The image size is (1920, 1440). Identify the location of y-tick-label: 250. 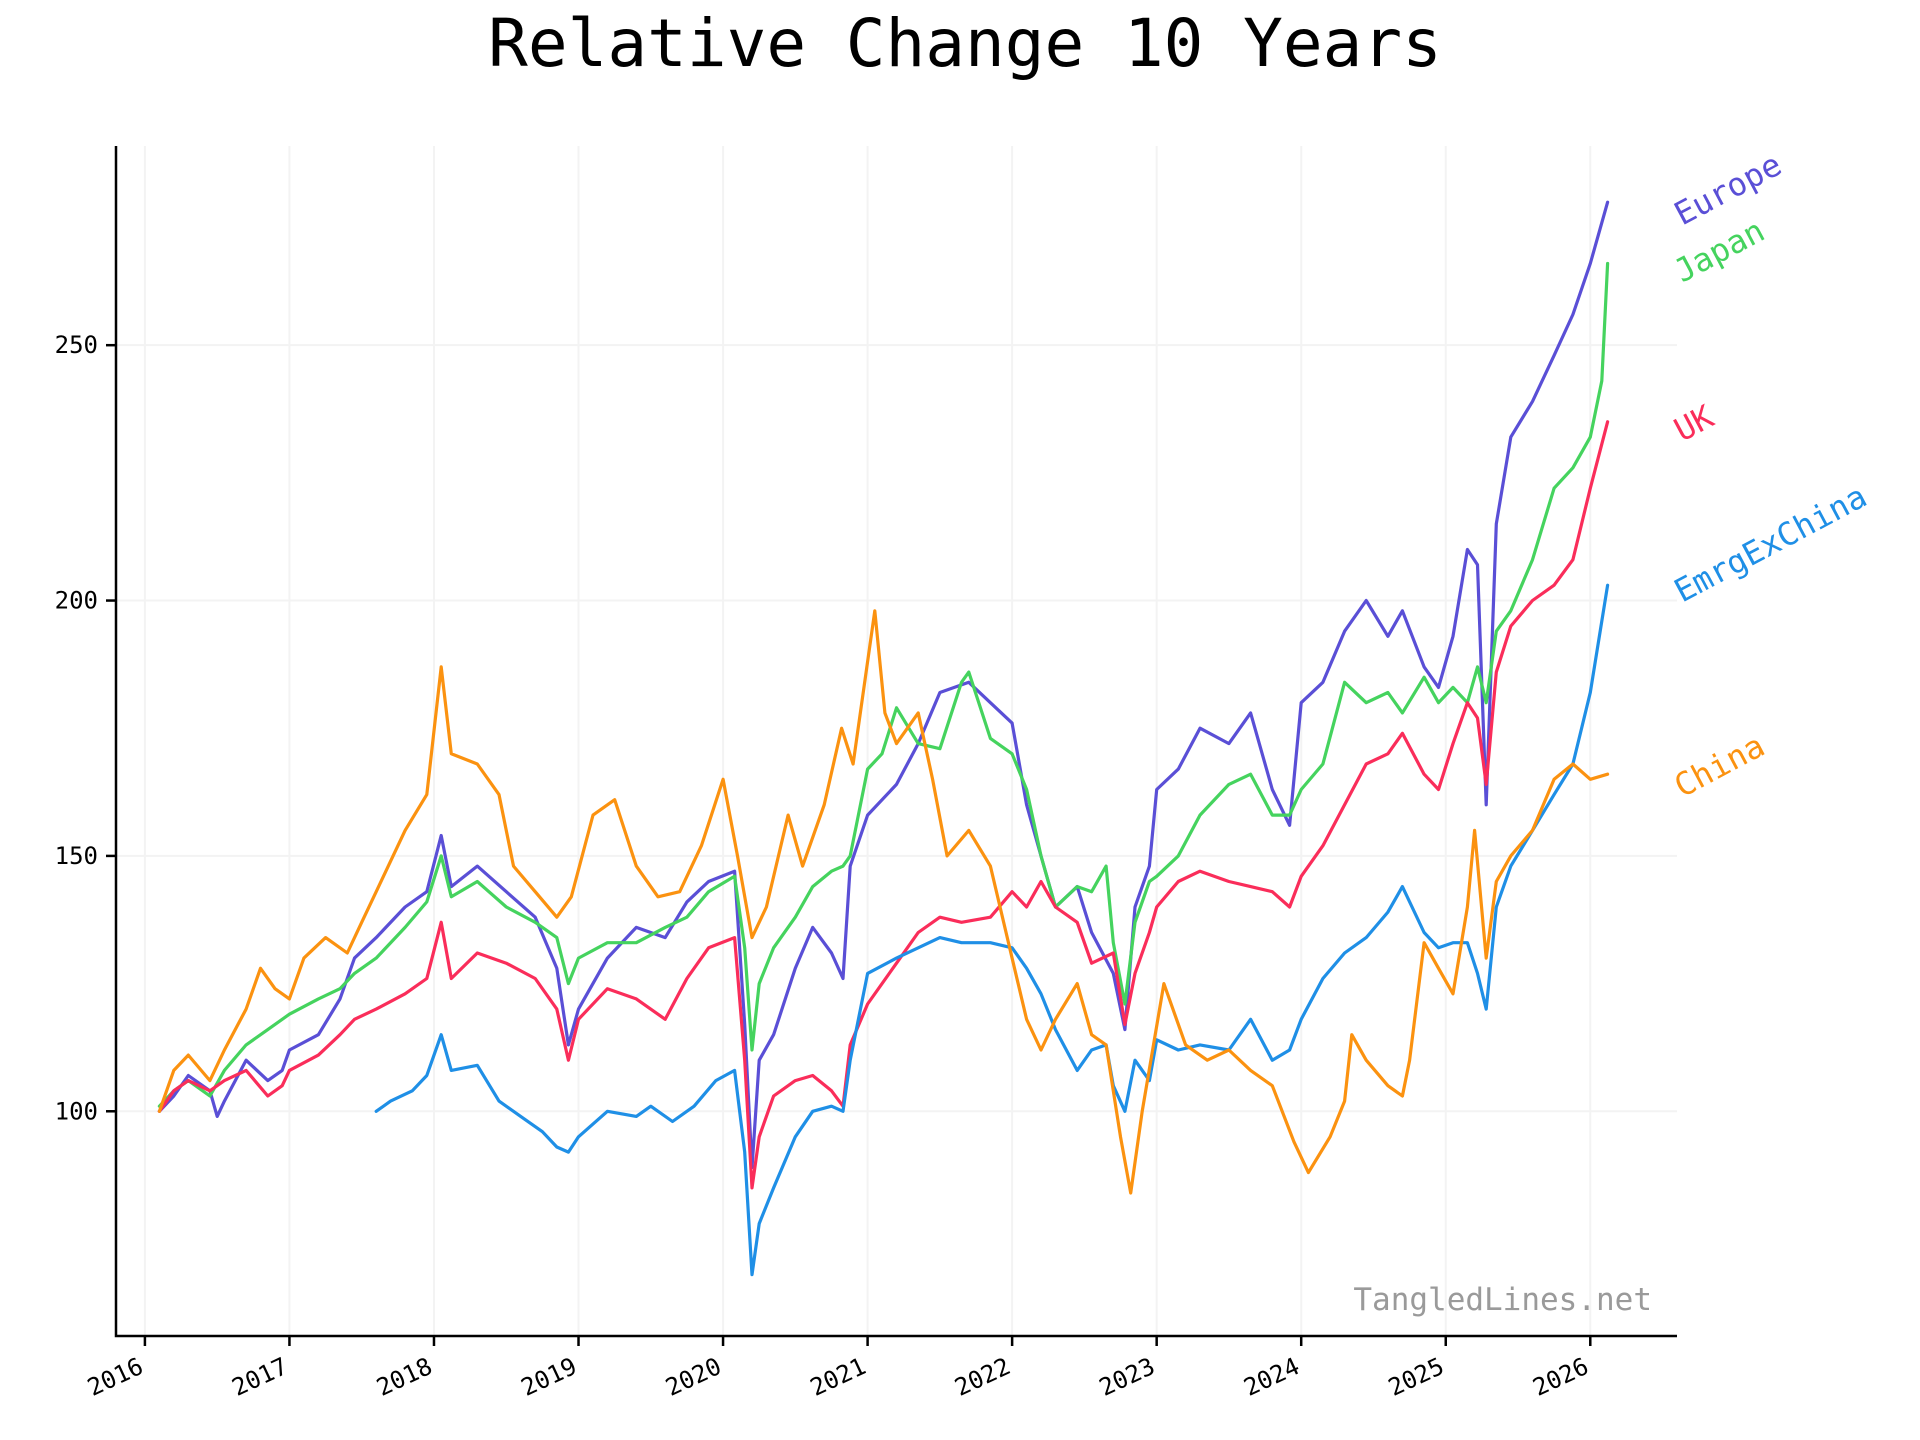
(76, 345).